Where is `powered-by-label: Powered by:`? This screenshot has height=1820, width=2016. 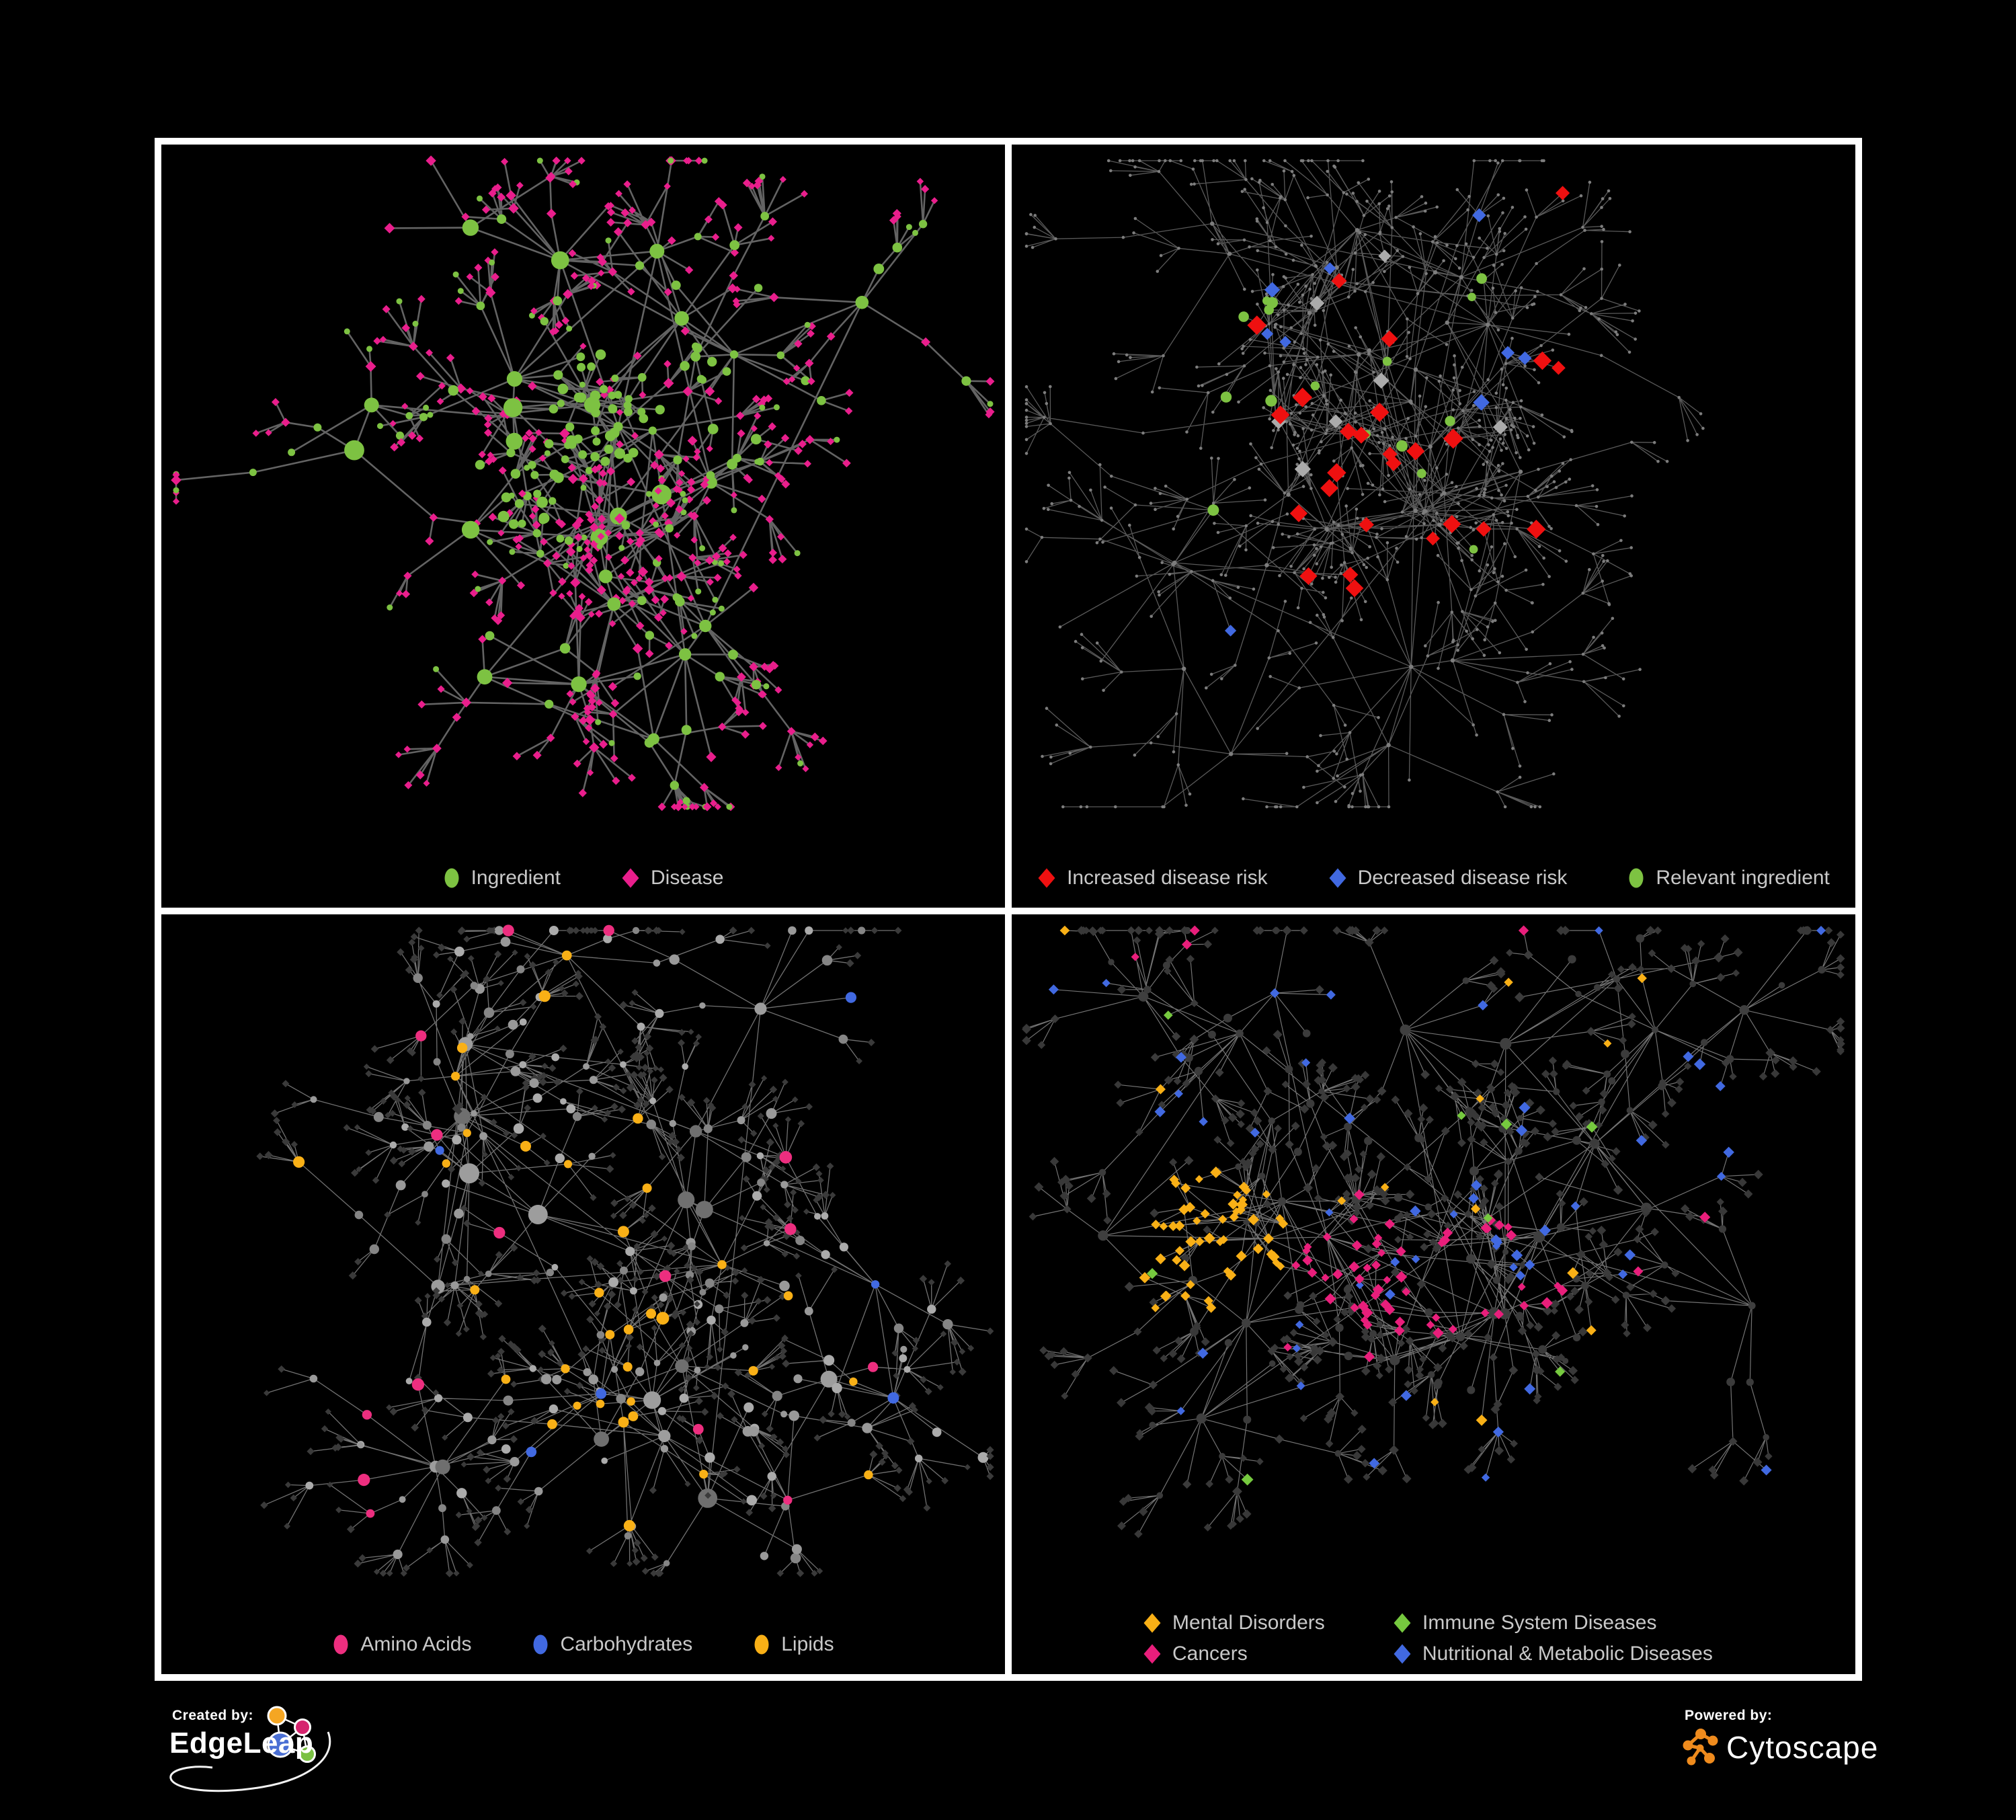 powered-by-label: Powered by: is located at coordinates (1729, 1715).